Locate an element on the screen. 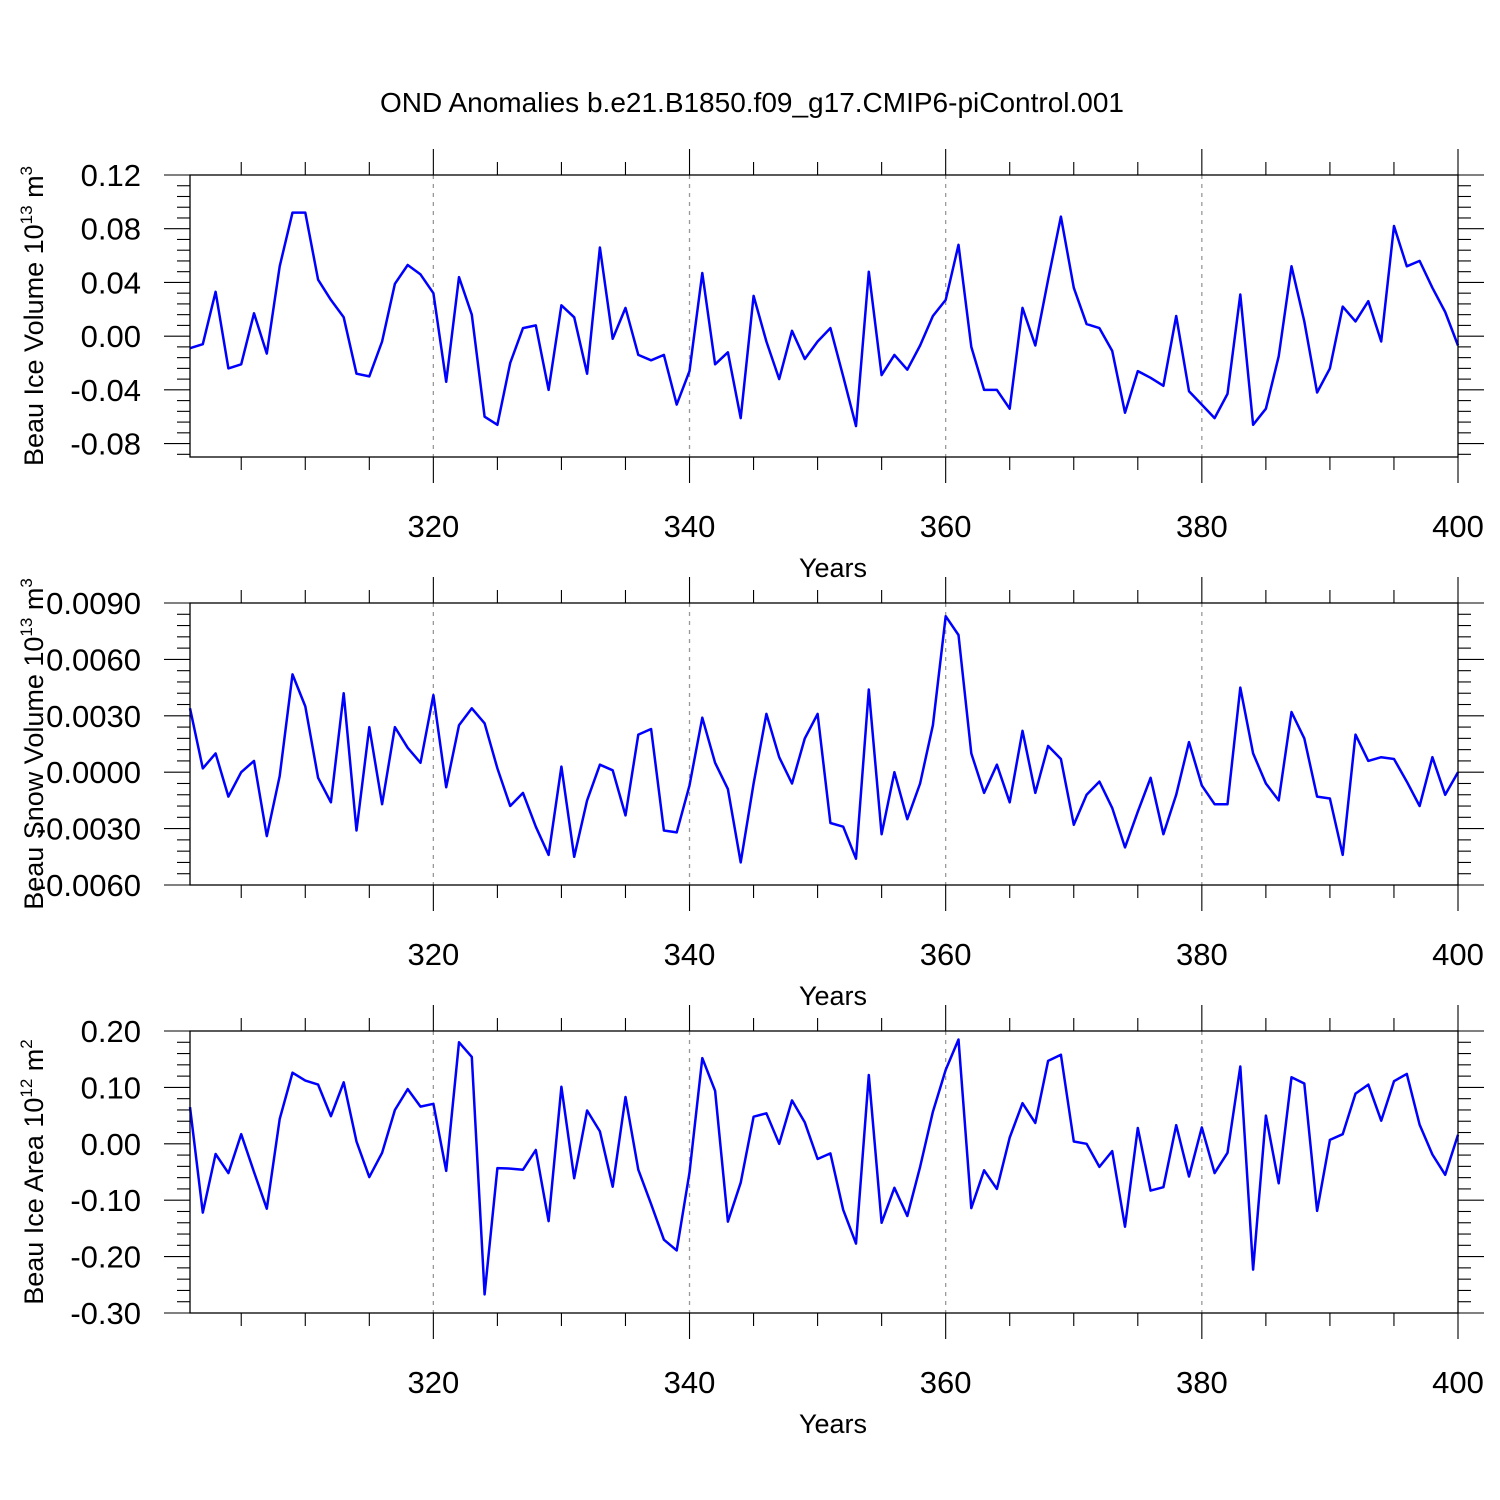 Image resolution: width=1500 pixels, height=1500 pixels. y-label-text: Beau Ice Volume 10 is located at coordinates (34, 345).